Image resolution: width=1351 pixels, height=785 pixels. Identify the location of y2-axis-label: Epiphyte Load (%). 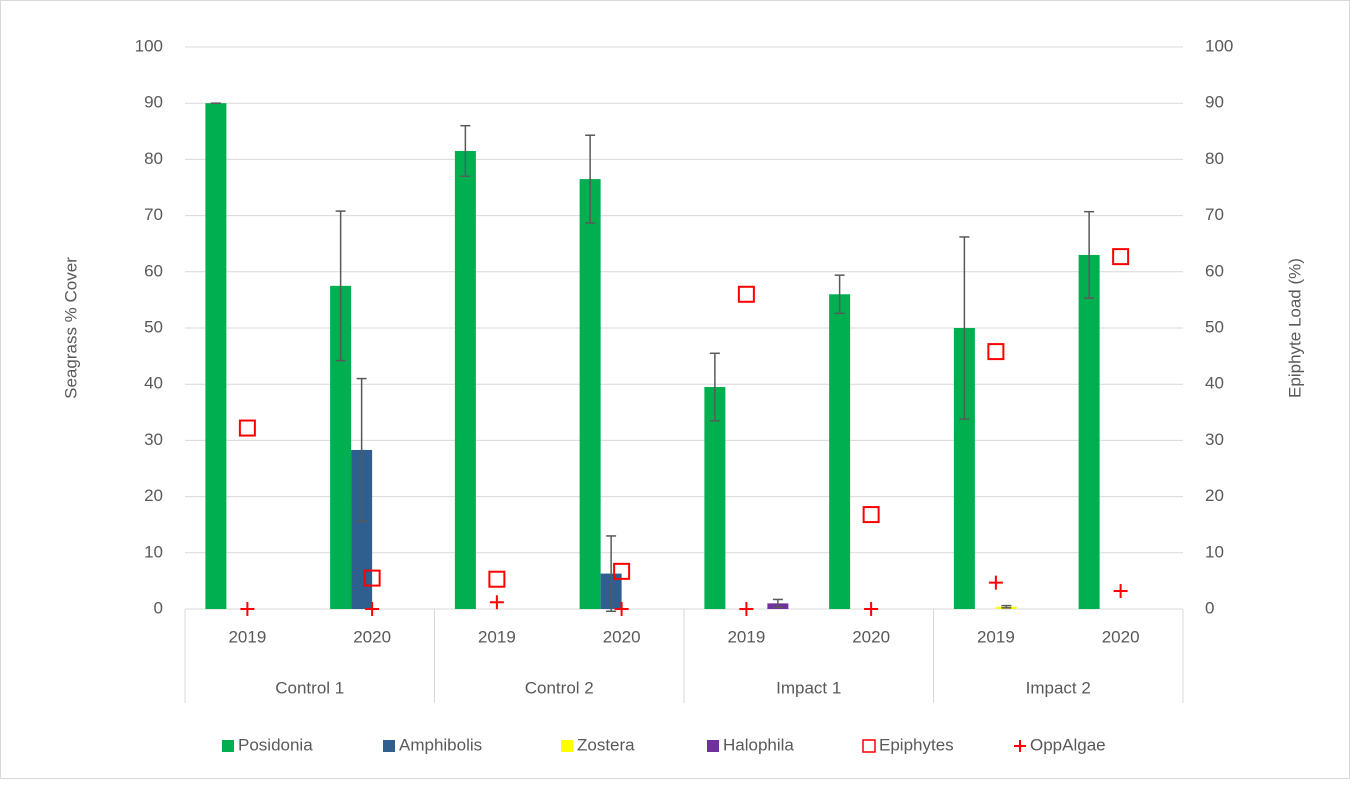
(1294, 328).